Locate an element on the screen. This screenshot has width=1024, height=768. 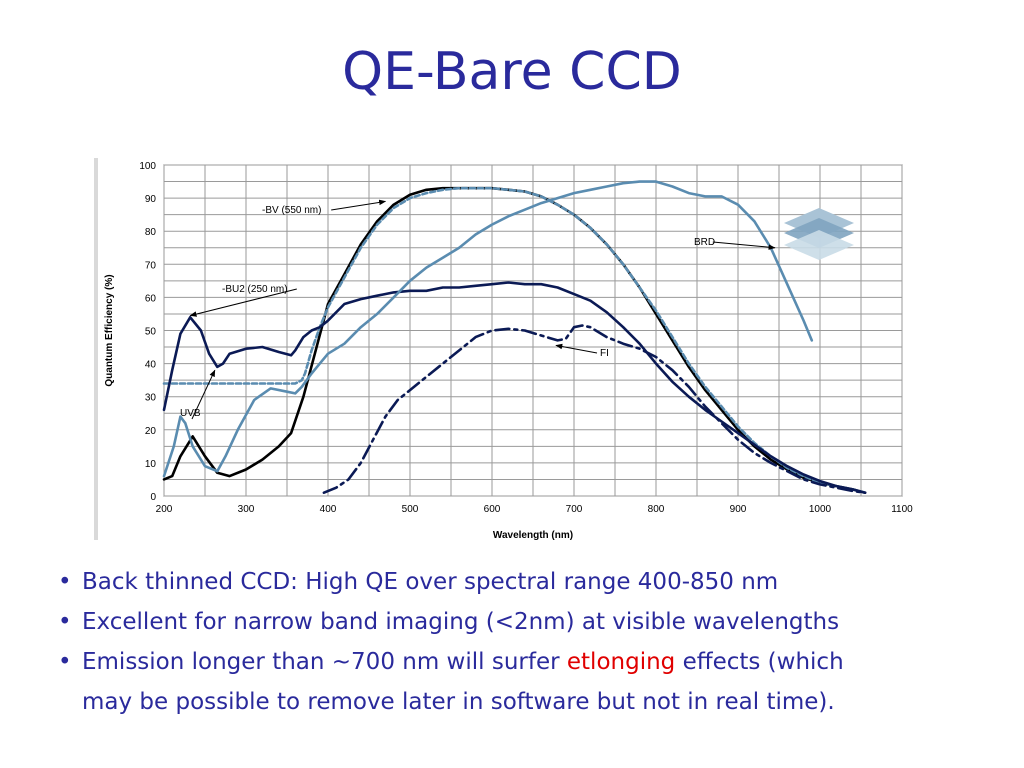
x-tick-label: 800 is located at coordinates (656, 509).